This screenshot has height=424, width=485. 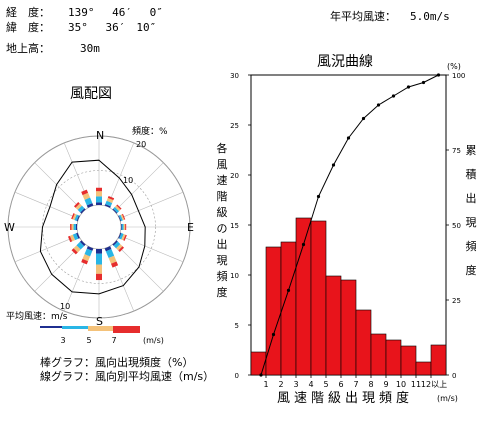 What do you see at coordinates (141, 144) in the screenshot?
I see `rose-ring-label: 20` at bounding box center [141, 144].